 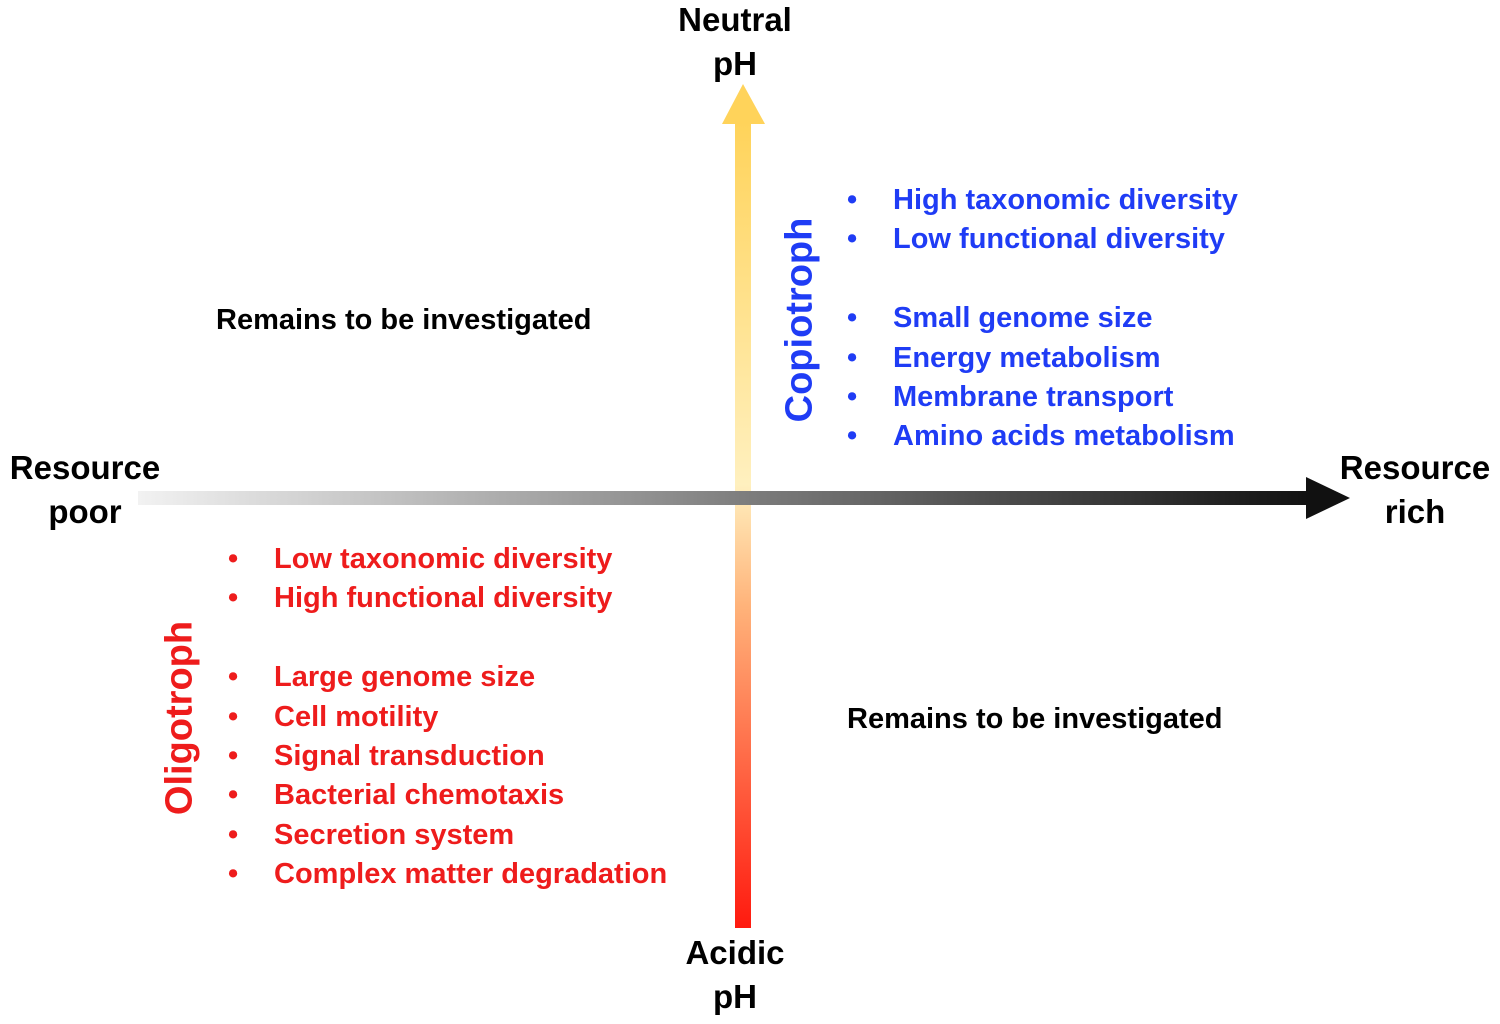 What do you see at coordinates (85, 489) in the screenshot?
I see `resource-poor-label: Resource poor` at bounding box center [85, 489].